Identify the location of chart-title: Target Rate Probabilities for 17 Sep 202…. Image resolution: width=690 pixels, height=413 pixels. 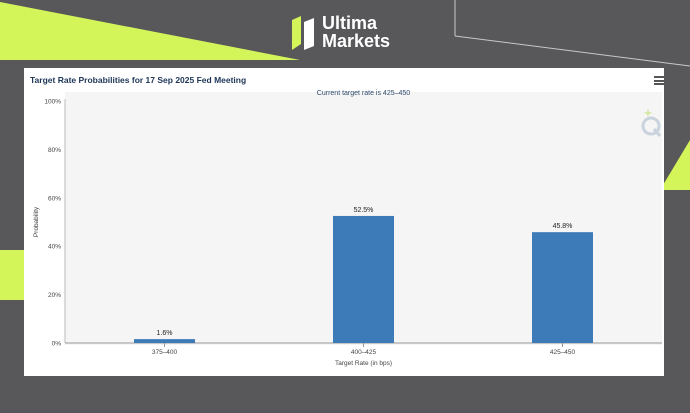
(138, 80).